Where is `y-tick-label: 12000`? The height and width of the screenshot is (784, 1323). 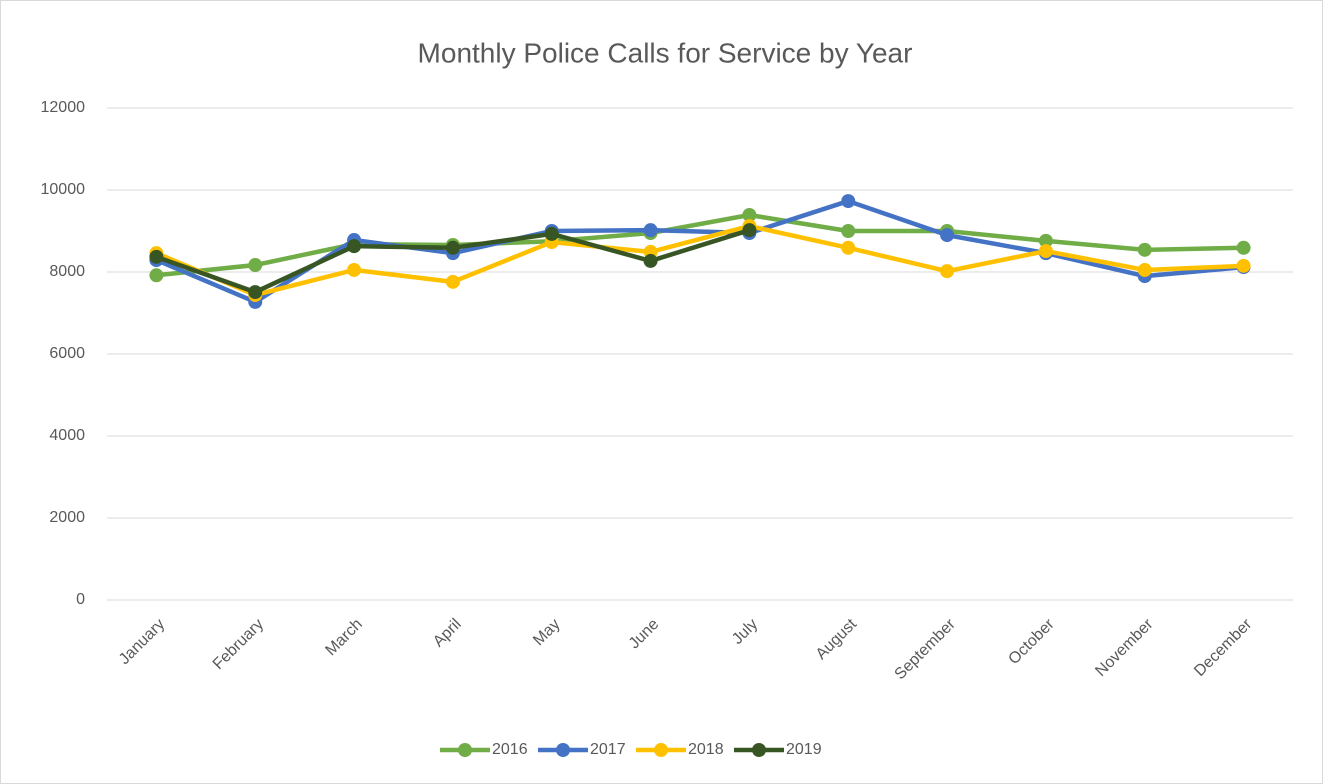 y-tick-label: 12000 is located at coordinates (63, 107).